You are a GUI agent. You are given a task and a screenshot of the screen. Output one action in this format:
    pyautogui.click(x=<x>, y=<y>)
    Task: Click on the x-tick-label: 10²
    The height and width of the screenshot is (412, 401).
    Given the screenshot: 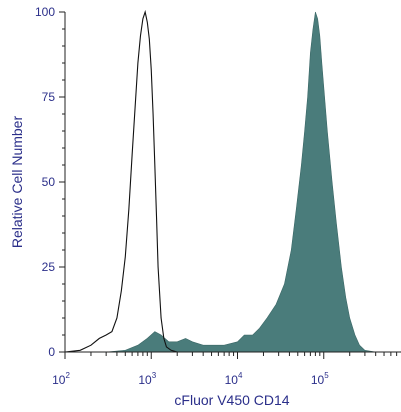 What is the action you would take?
    pyautogui.click(x=61, y=379)
    